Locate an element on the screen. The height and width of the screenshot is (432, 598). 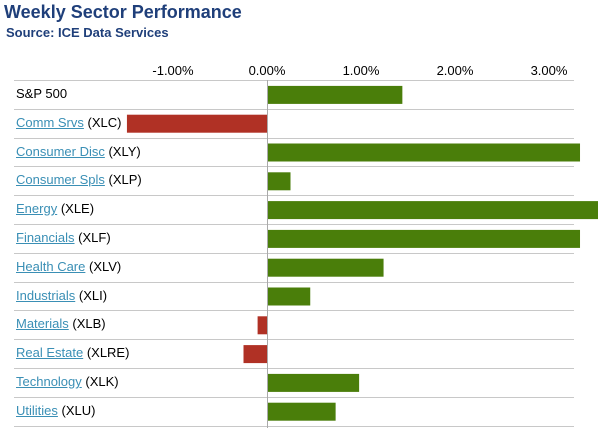
category-label: Real Estate (XLRE) is located at coordinates (72, 353).